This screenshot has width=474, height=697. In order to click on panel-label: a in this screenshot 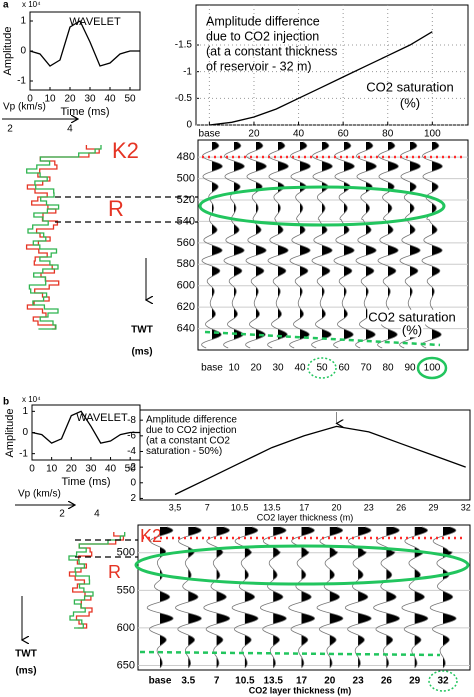, I will do `click(6, 5)`.